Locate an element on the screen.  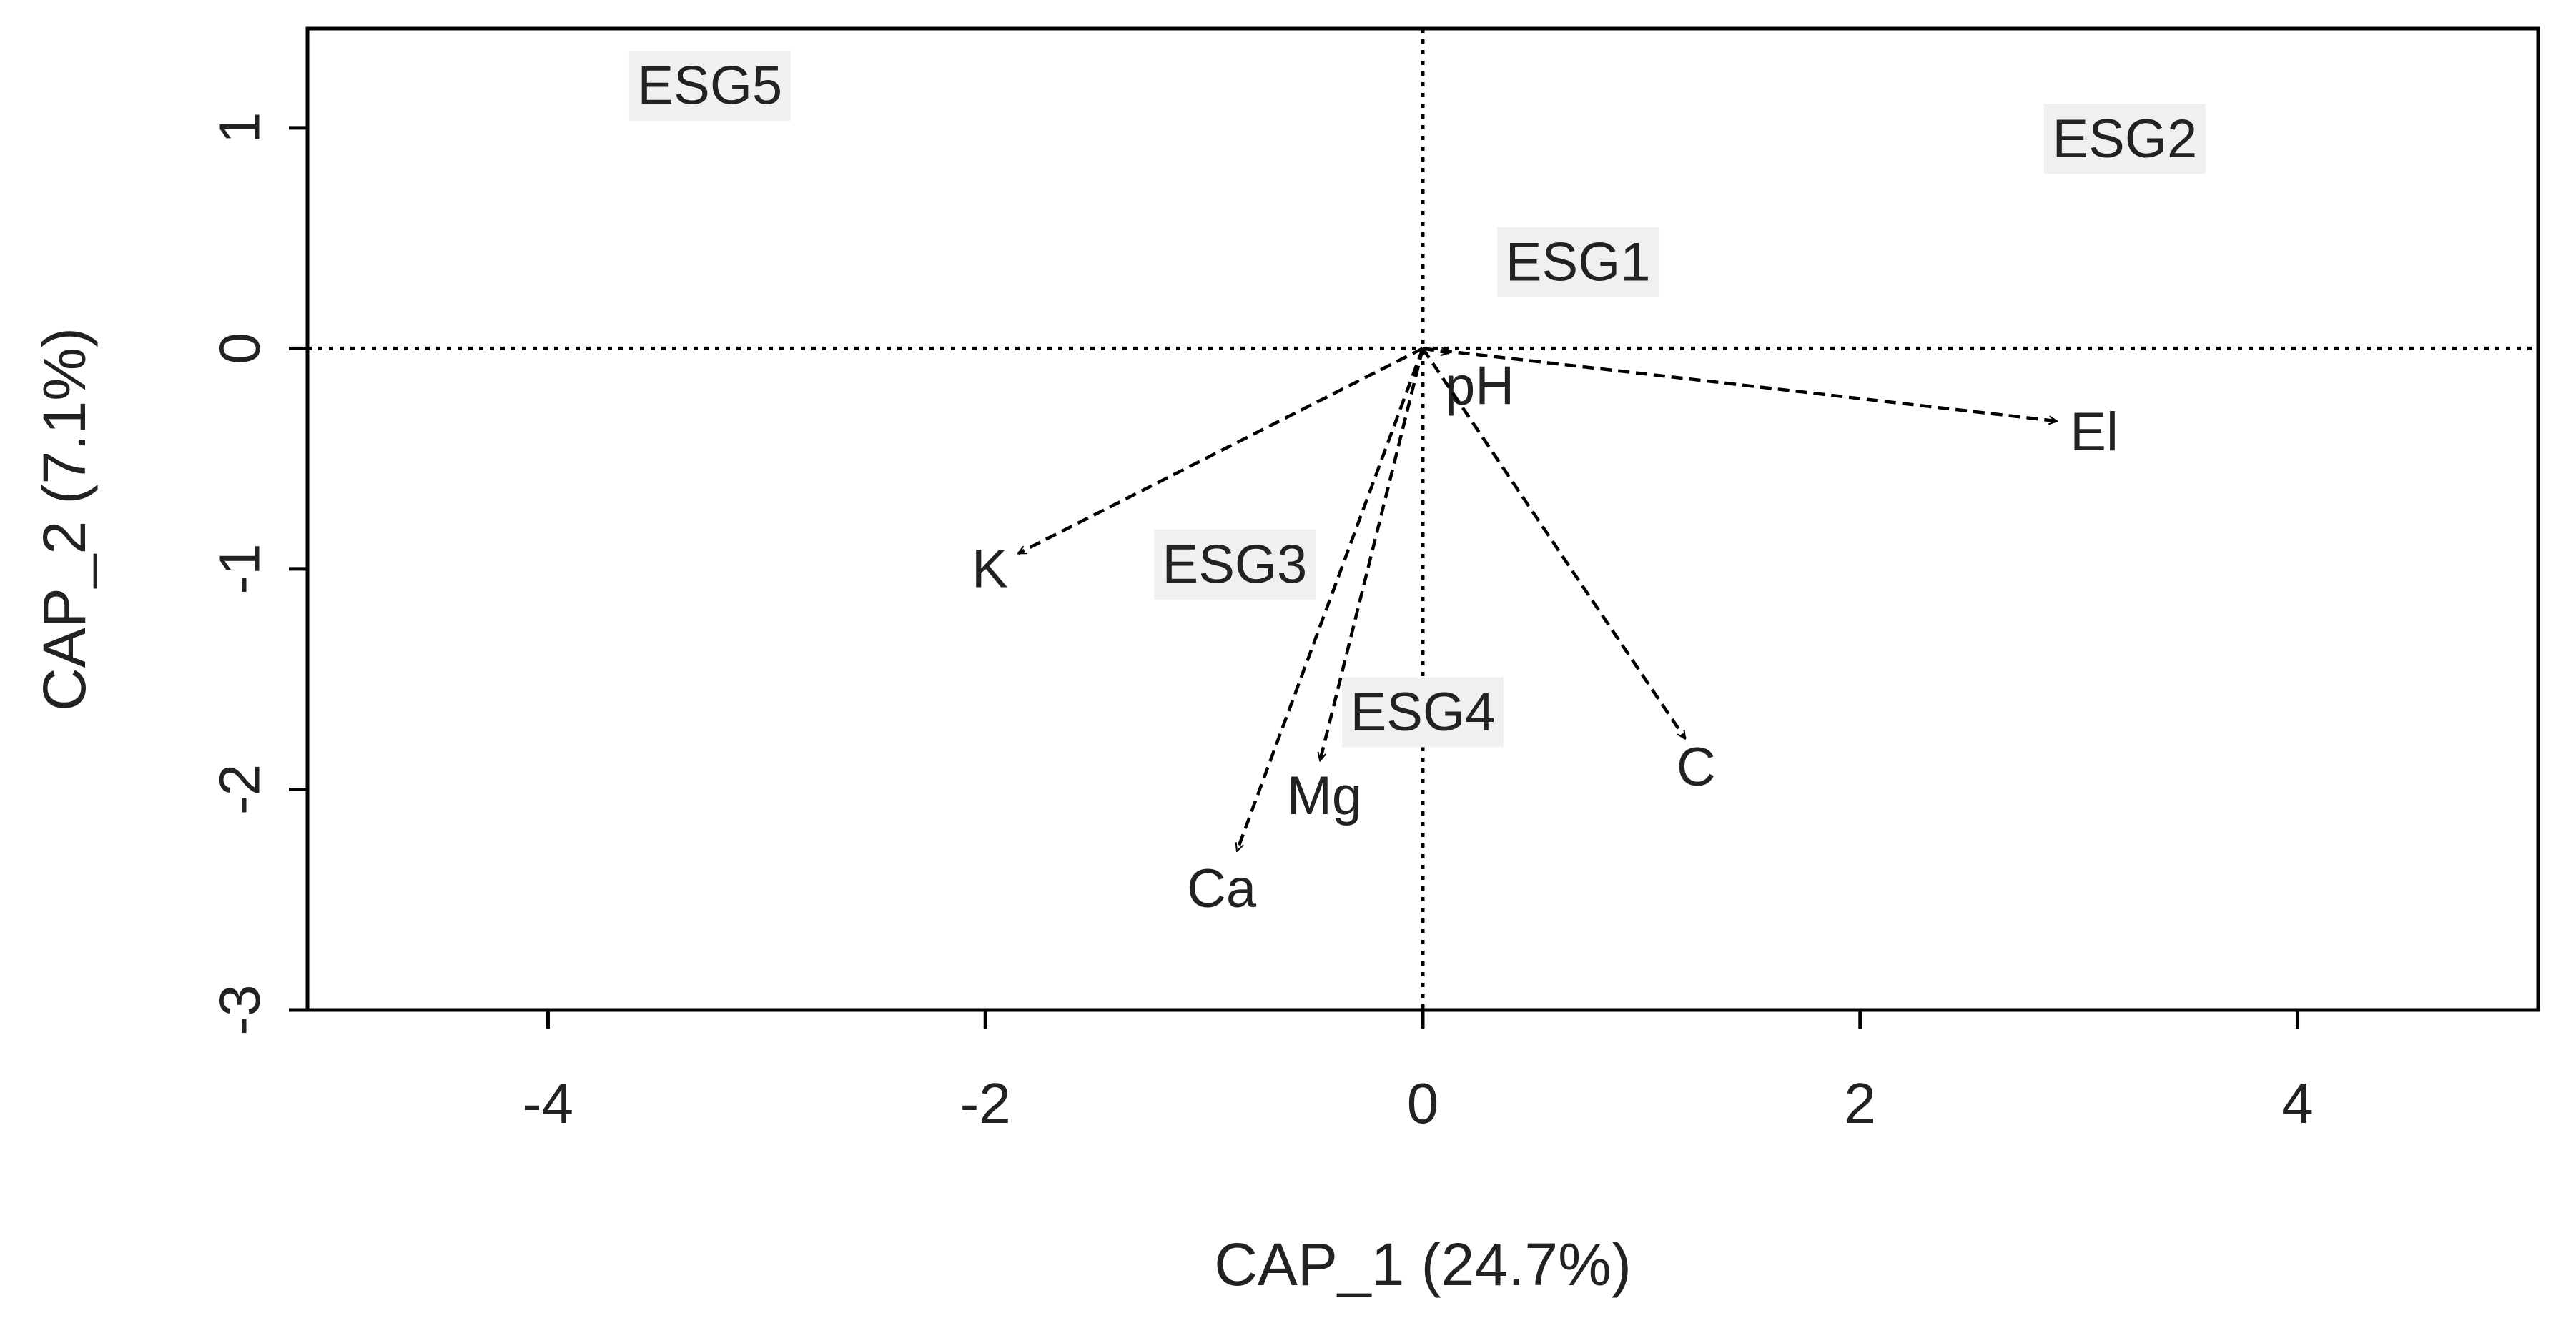
group-label-box-esg5 is located at coordinates (709, 86).